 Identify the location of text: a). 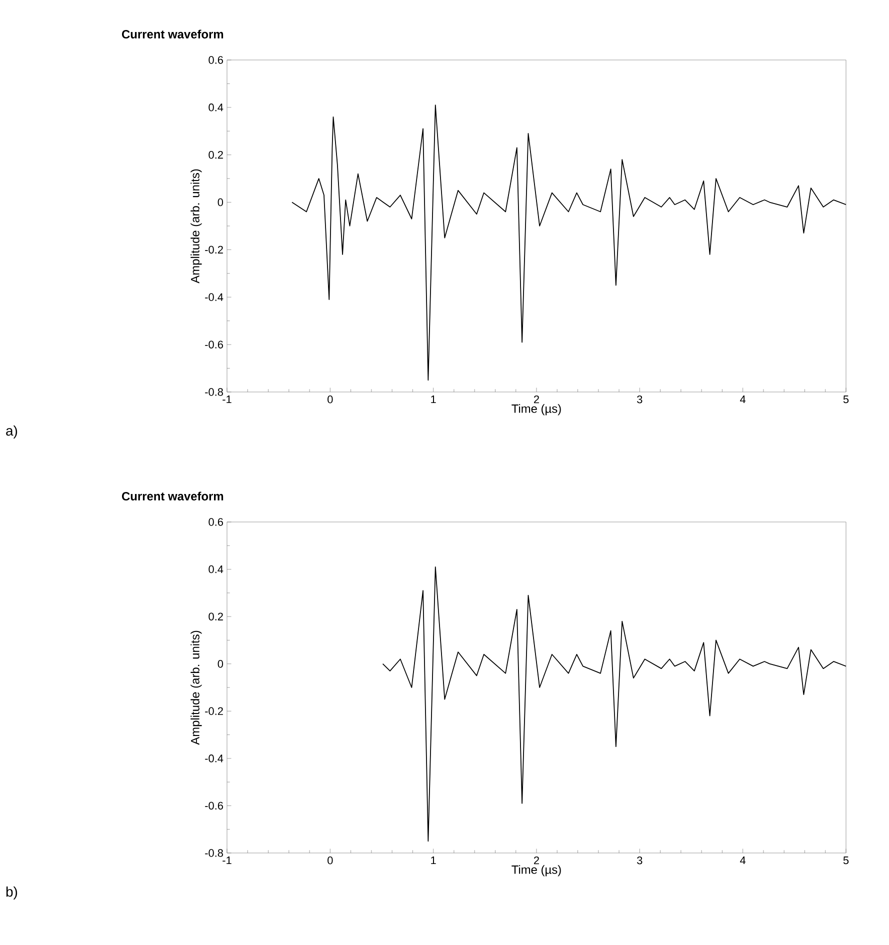
(12, 431).